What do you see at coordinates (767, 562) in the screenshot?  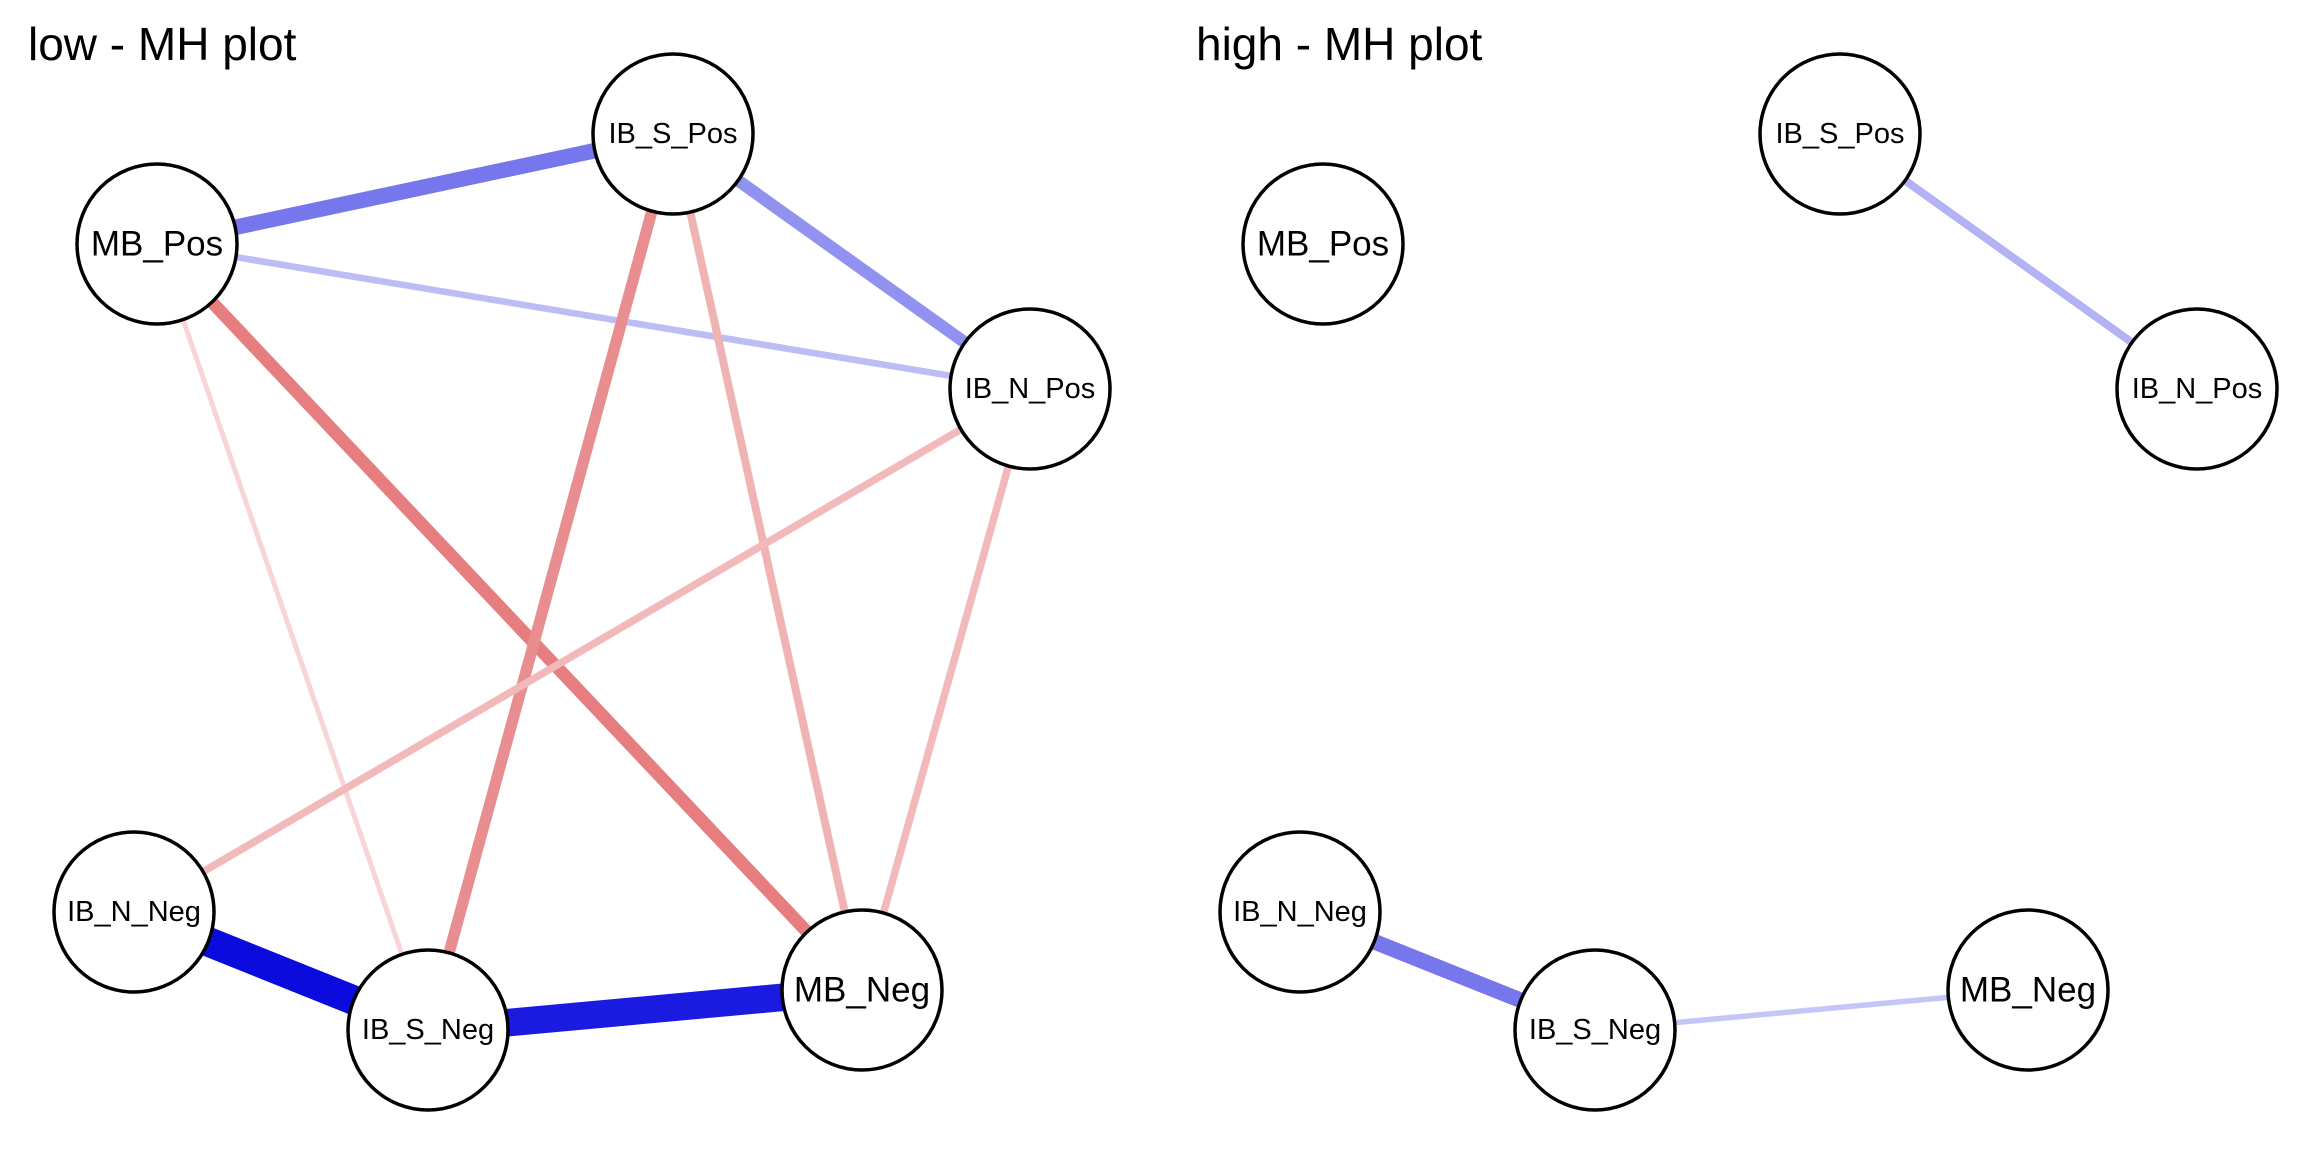 I see `edge-IB_S_Pos-MB_Neg` at bounding box center [767, 562].